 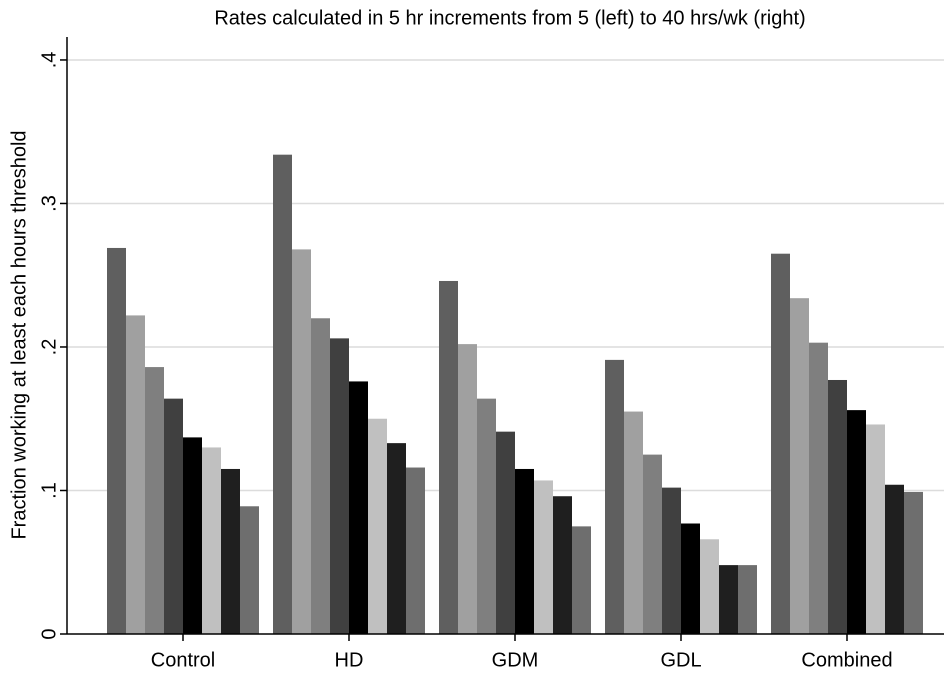 I want to click on y-tick-label: .2, so click(x=49, y=347).